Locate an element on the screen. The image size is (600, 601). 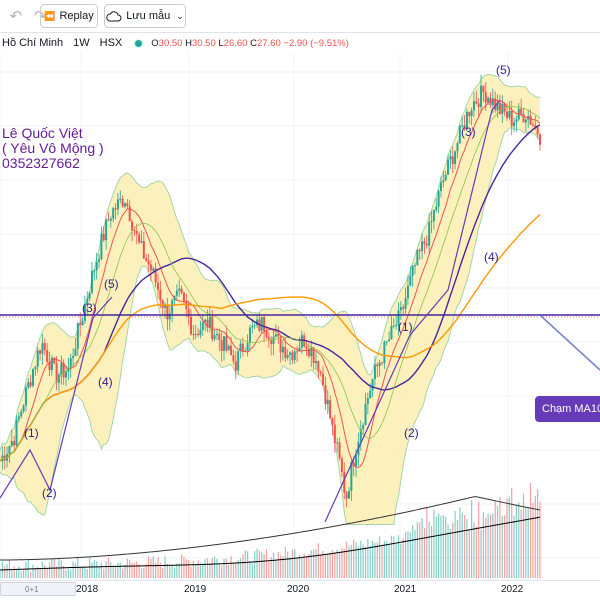
volume-ma-short is located at coordinates (270, 528).